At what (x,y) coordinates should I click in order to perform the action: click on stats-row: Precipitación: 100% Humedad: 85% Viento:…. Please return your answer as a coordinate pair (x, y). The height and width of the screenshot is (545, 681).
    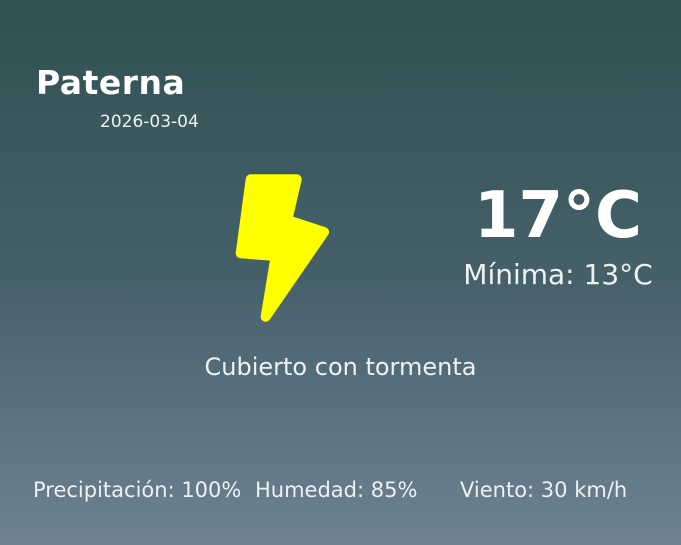
    Looking at the image, I should click on (340, 491).